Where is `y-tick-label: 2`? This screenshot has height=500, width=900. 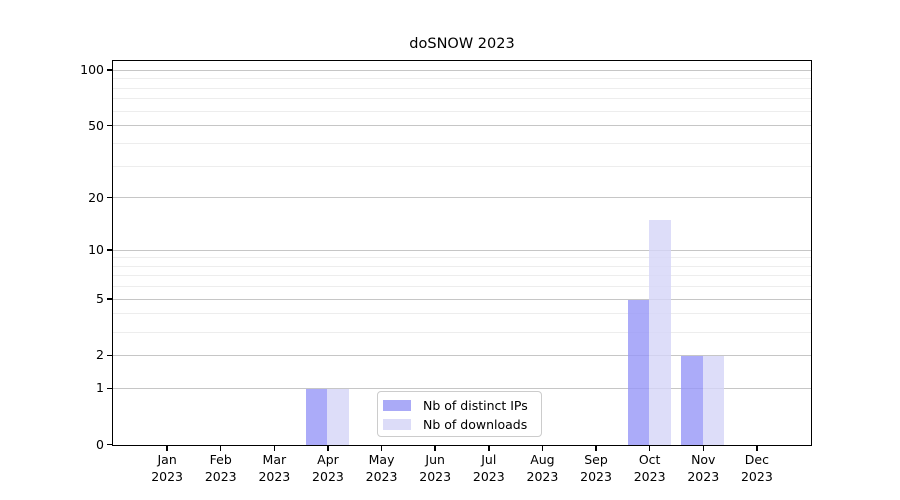 y-tick-label: 2 is located at coordinates (100, 355).